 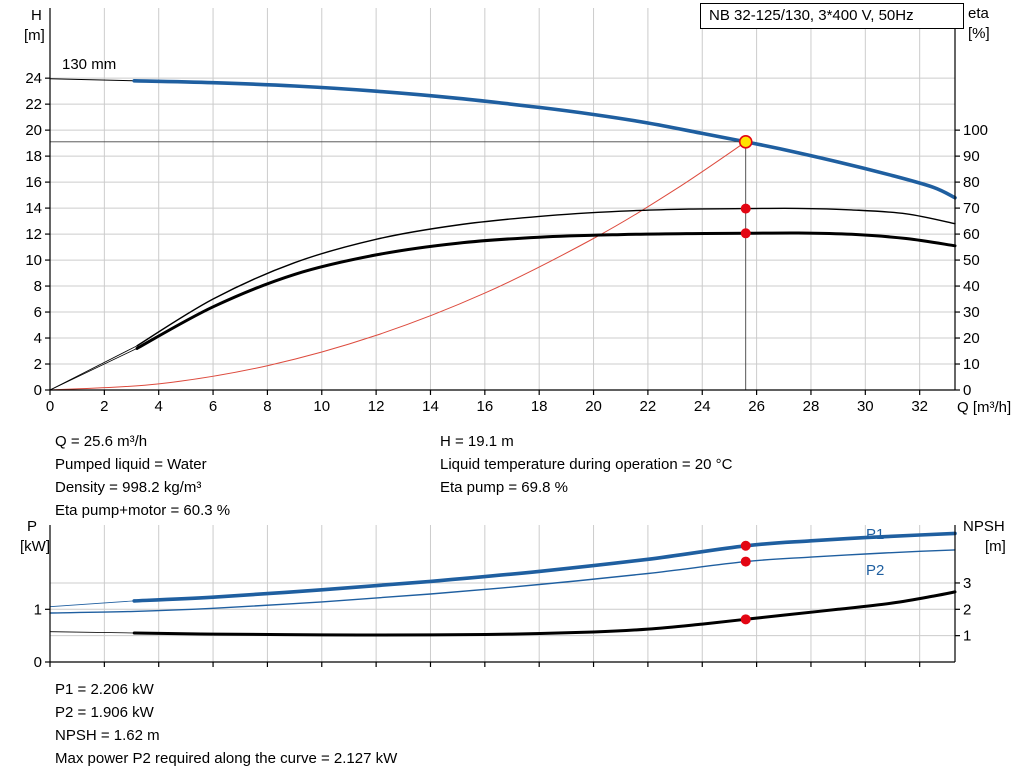 I want to click on power-tick-labels: 0 1 1 2 3, so click(x=503, y=623).